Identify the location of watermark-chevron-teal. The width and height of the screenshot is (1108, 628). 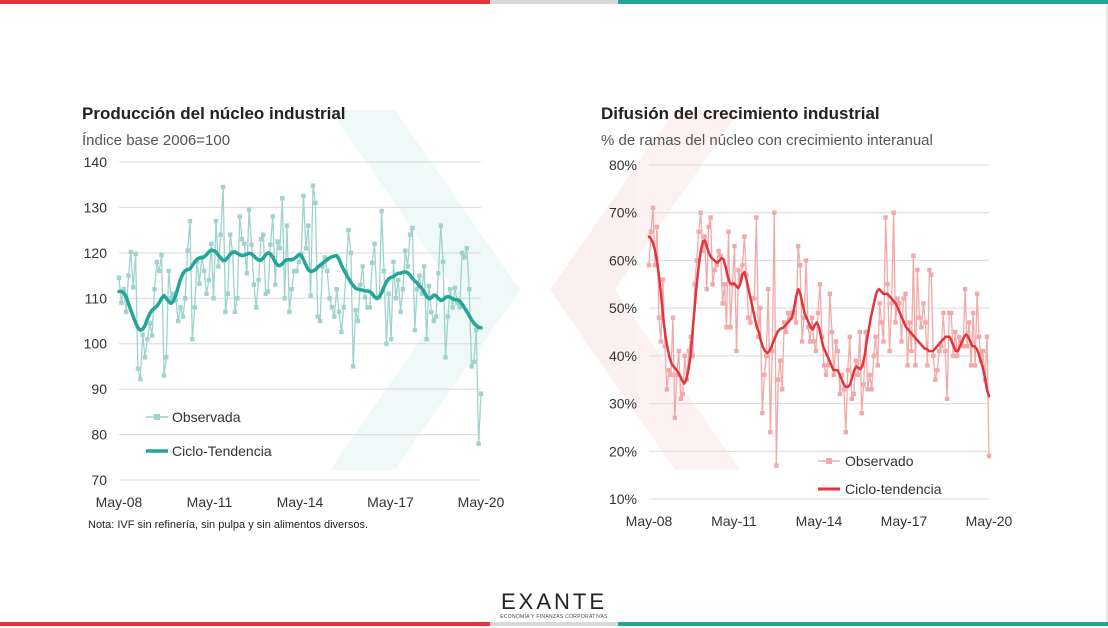
(425, 290).